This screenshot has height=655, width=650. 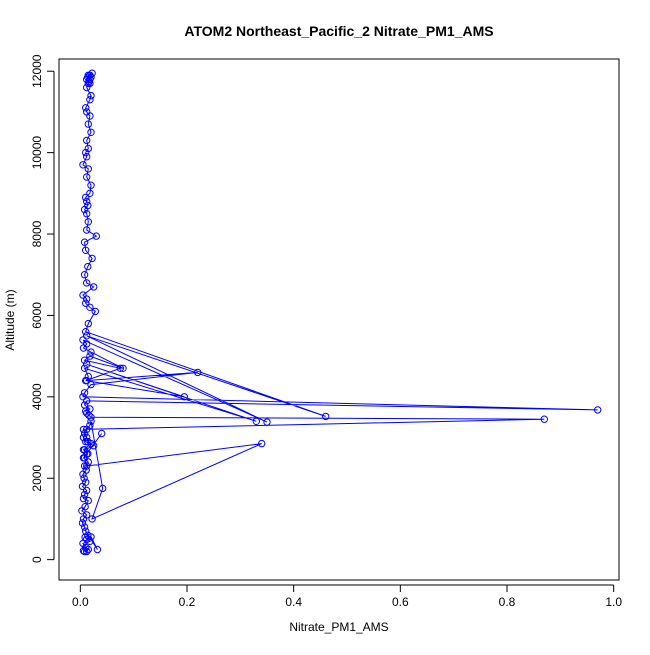 I want to click on y-tick-label: 6000, so click(x=37, y=315).